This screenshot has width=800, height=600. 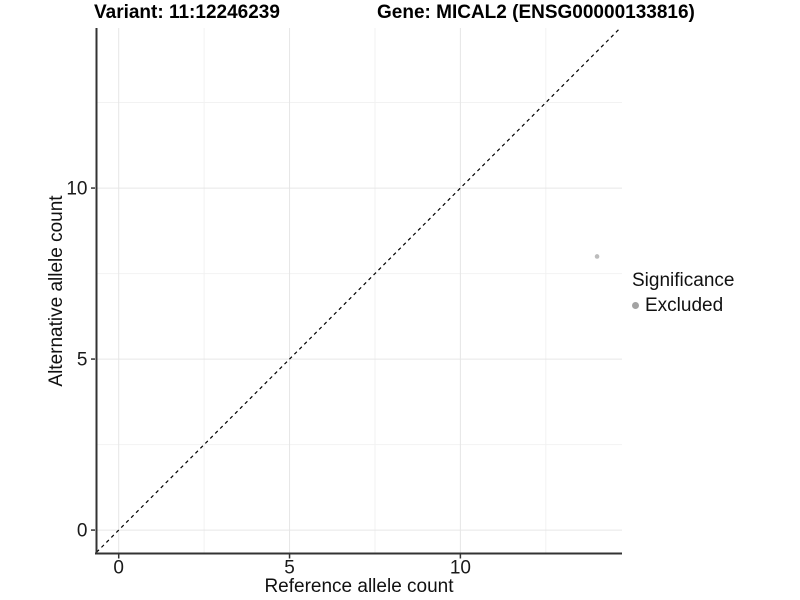 What do you see at coordinates (187, 12) in the screenshot?
I see `plot-title-variant: Variant: 11:12246239` at bounding box center [187, 12].